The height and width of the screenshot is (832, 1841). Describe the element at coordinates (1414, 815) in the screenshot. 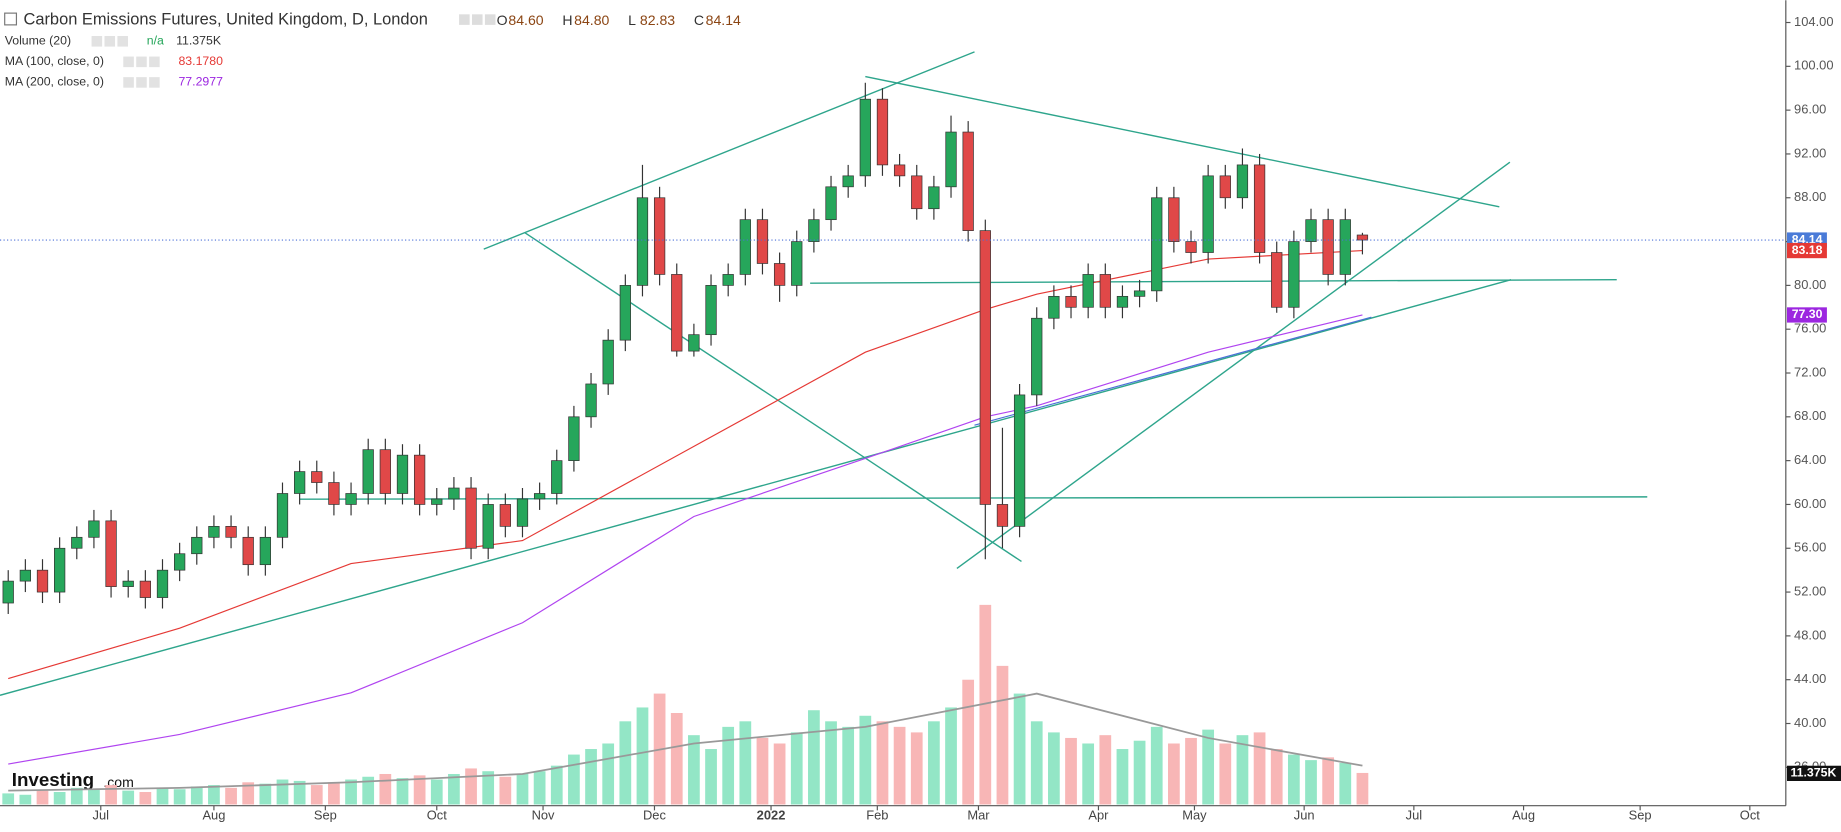

I see `x-tick-label: Jul` at that location.